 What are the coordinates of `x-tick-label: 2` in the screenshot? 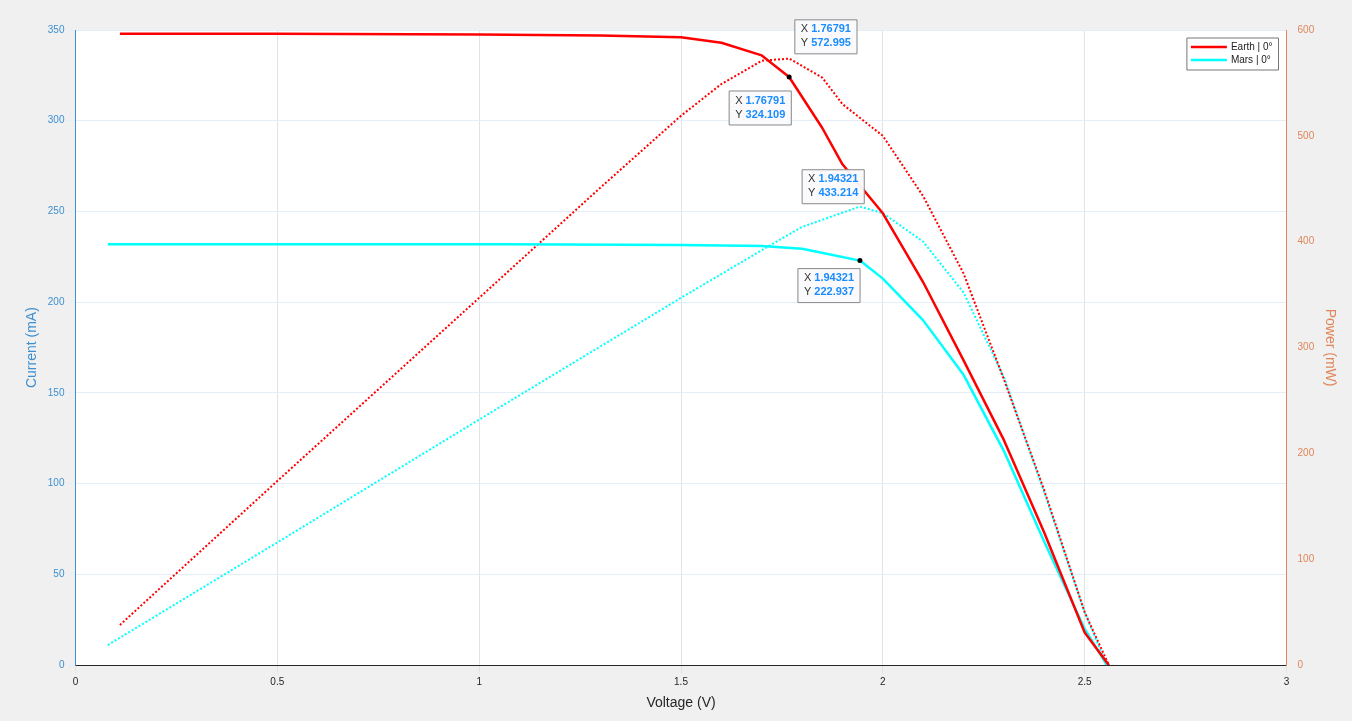 It's located at (883, 681).